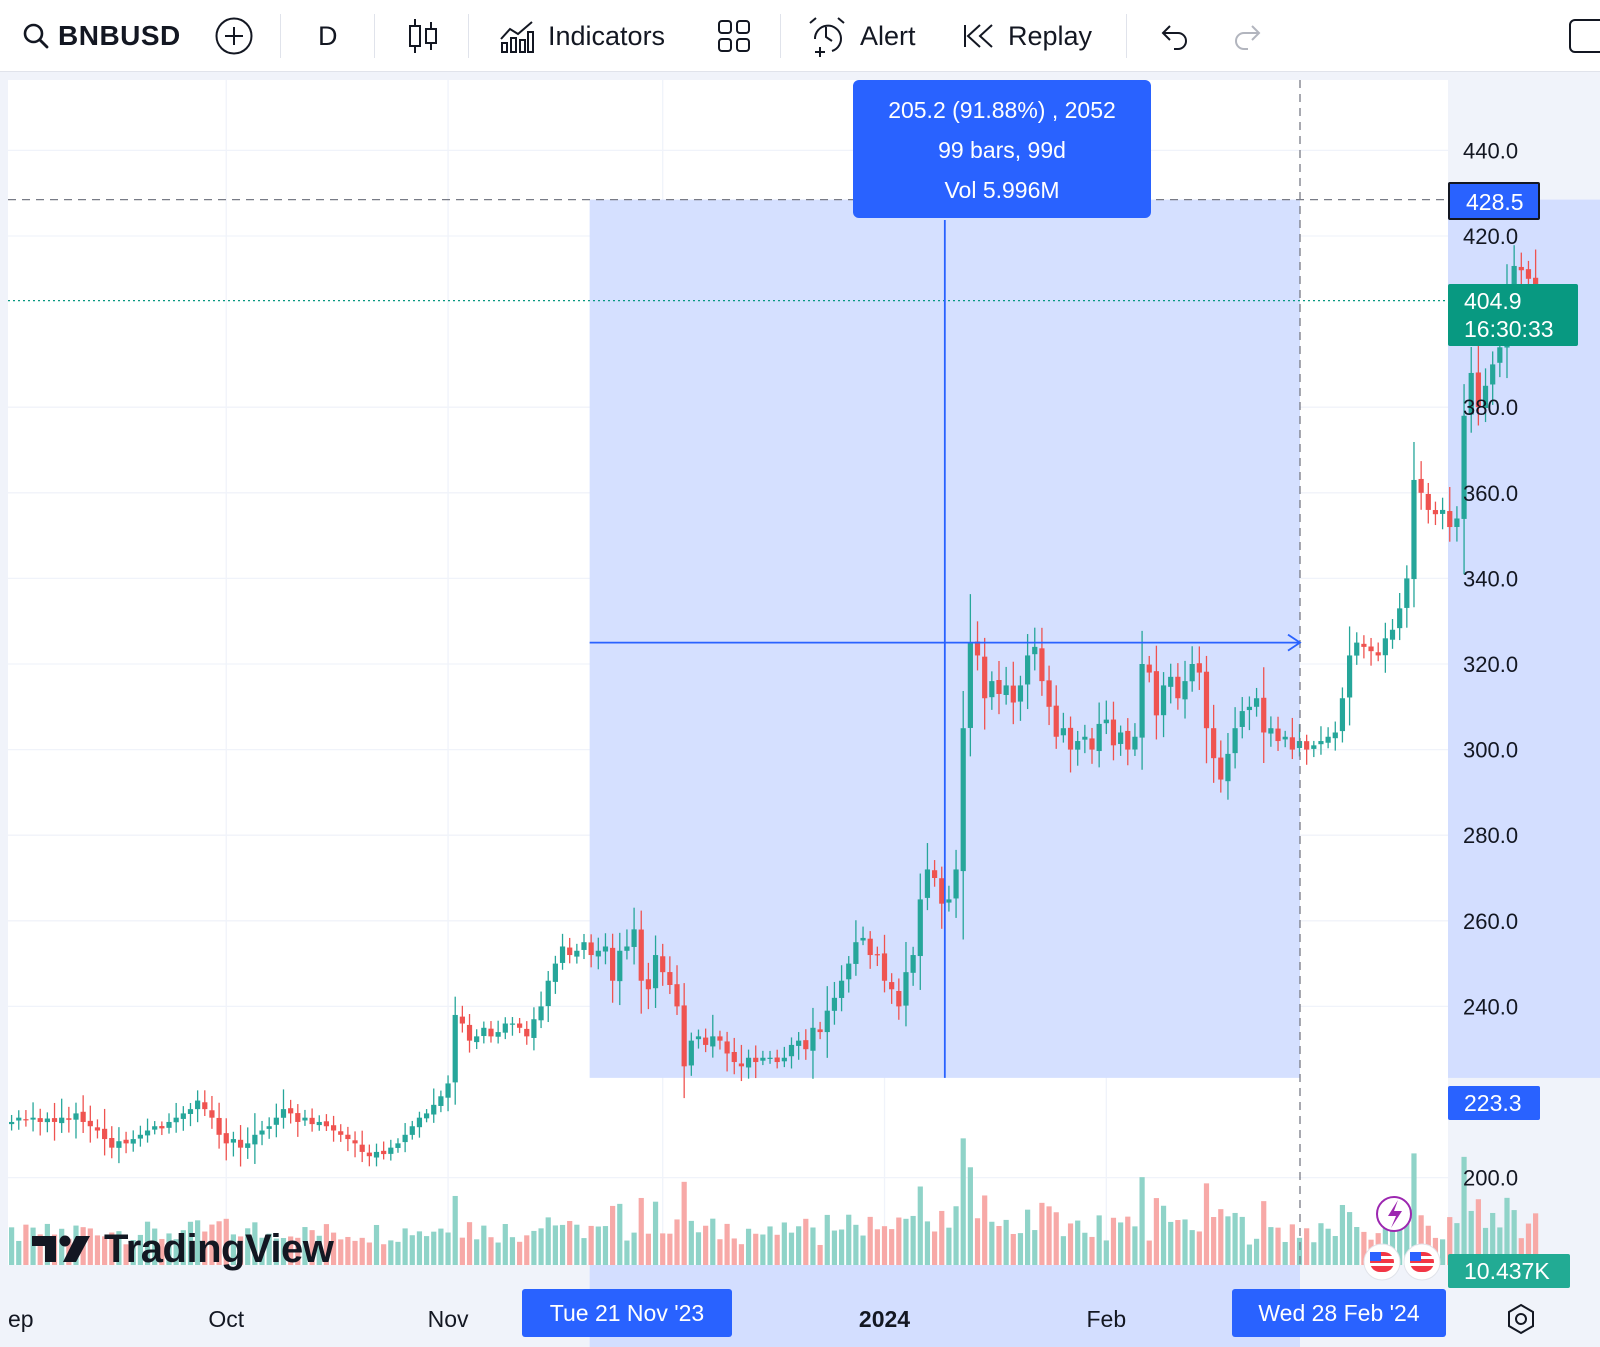 This screenshot has height=1347, width=1600. What do you see at coordinates (423, 36) in the screenshot?
I see `chart-type-button` at bounding box center [423, 36].